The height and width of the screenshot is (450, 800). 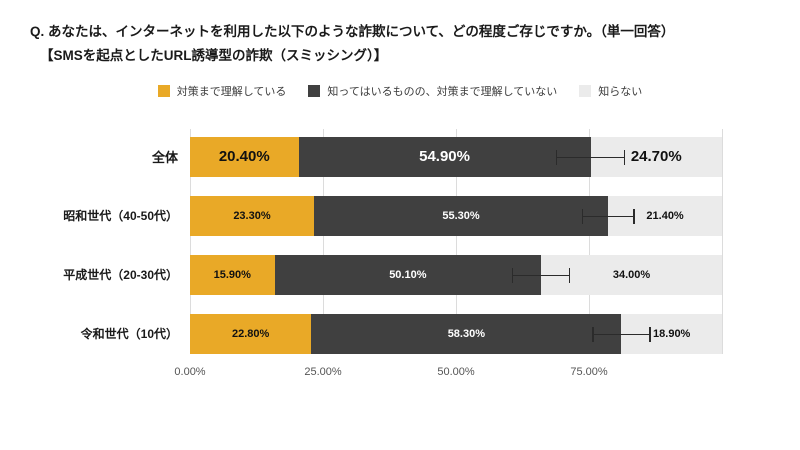 I want to click on category-label: 昭和世代（40-50代）, so click(x=120, y=216).